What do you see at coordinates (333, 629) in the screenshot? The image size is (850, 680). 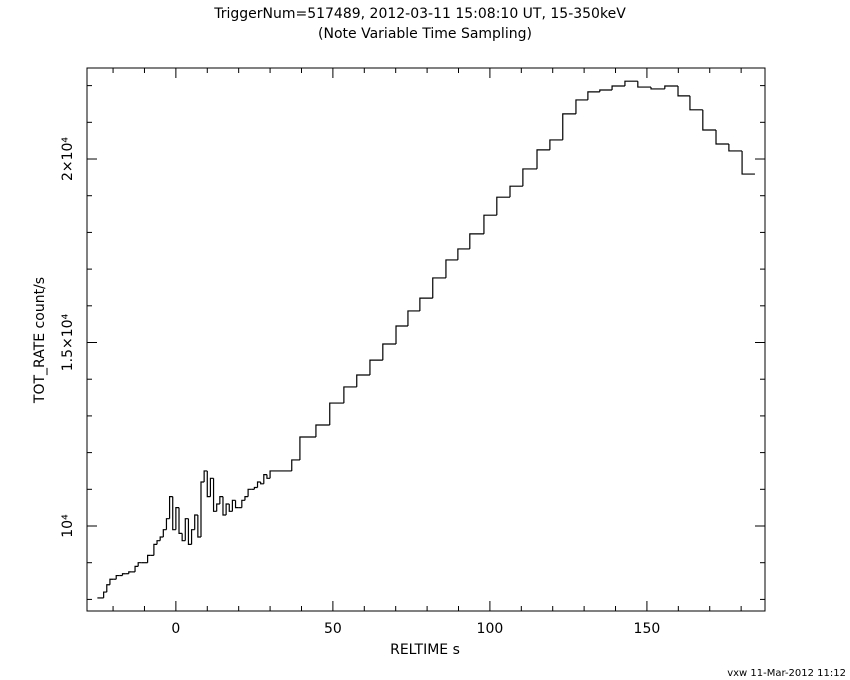 I see `x-tick-label: 50` at bounding box center [333, 629].